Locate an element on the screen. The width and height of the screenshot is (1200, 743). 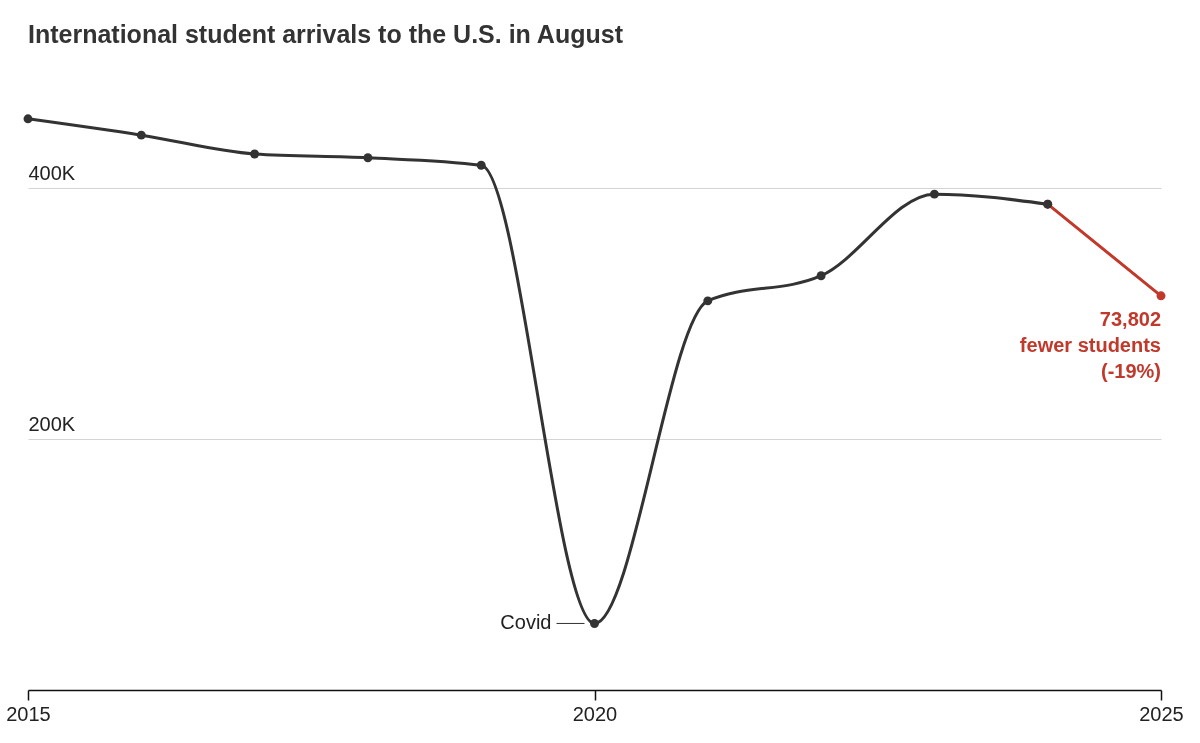
y-tick-label: 400K is located at coordinates (52, 173).